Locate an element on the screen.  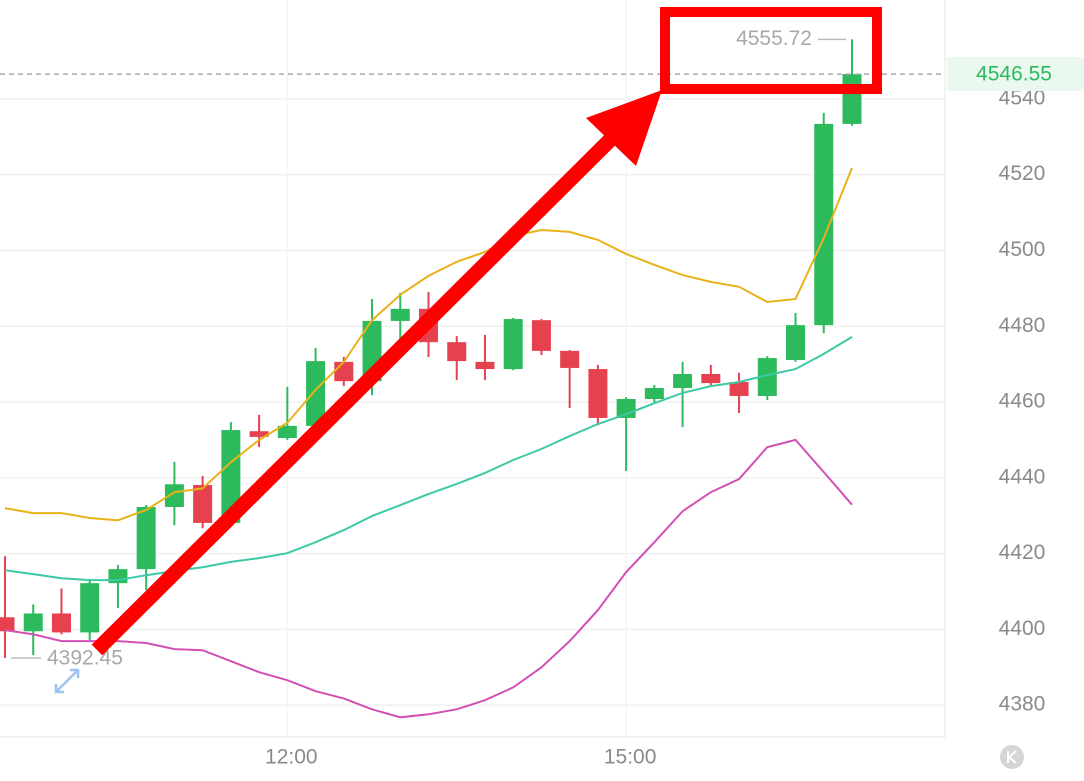
annotation-box is located at coordinates (771, 50).